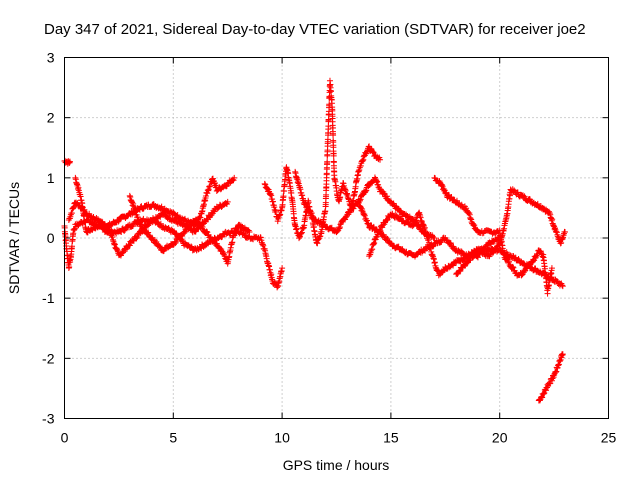 The width and height of the screenshot is (640, 480). What do you see at coordinates (14, 238) in the screenshot?
I see `y-axis-label: SDTVAR / TECUs` at bounding box center [14, 238].